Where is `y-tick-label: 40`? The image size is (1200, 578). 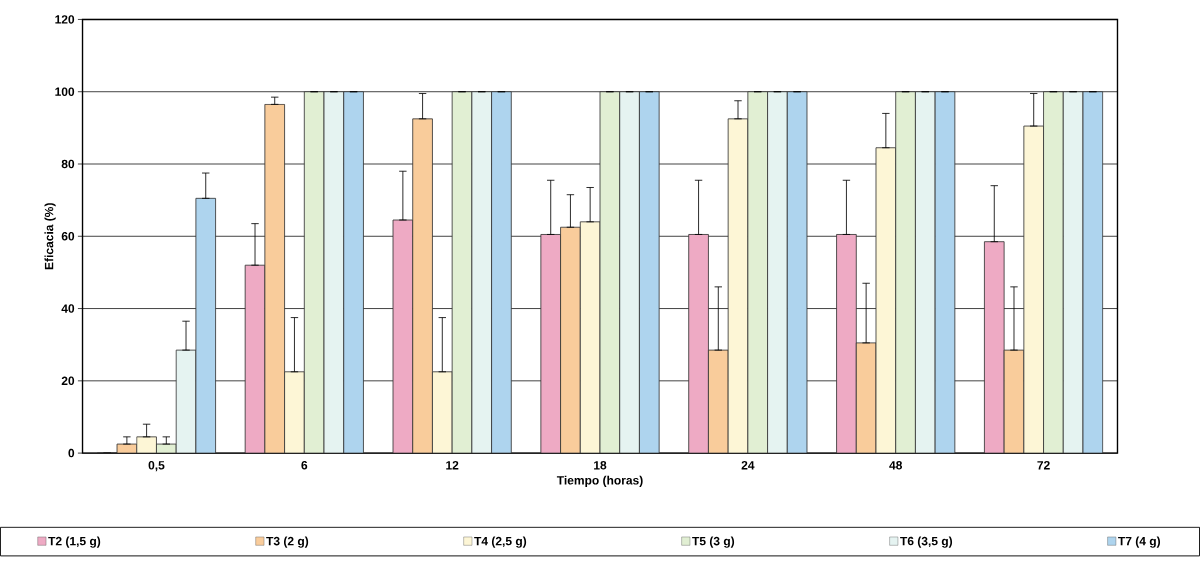
y-tick-label: 40 is located at coordinates (68, 308).